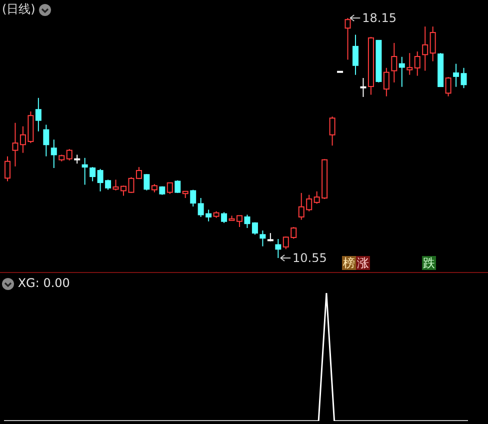 The height and width of the screenshot is (424, 488). What do you see at coordinates (349, 263) in the screenshot?
I see `annotation: 榜` at bounding box center [349, 263].